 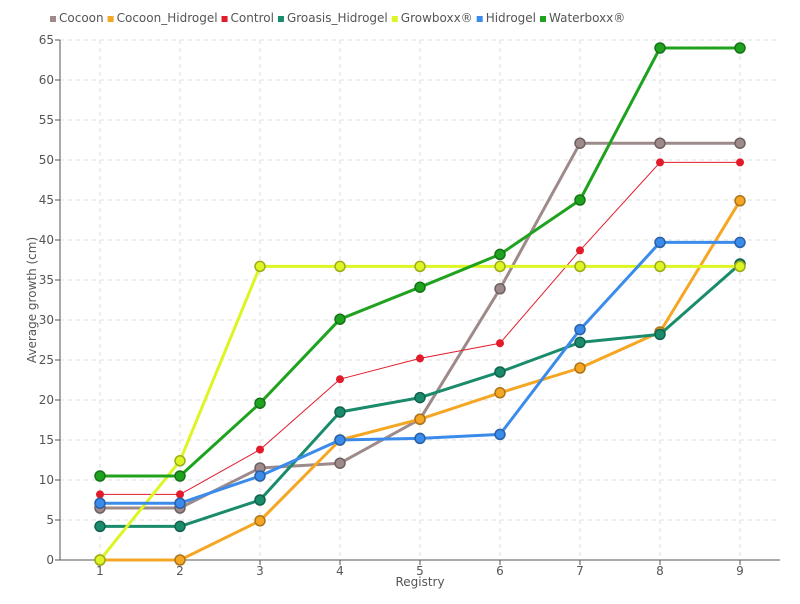 What do you see at coordinates (81, 18) in the screenshot?
I see `legend-label: Cocoon` at bounding box center [81, 18].